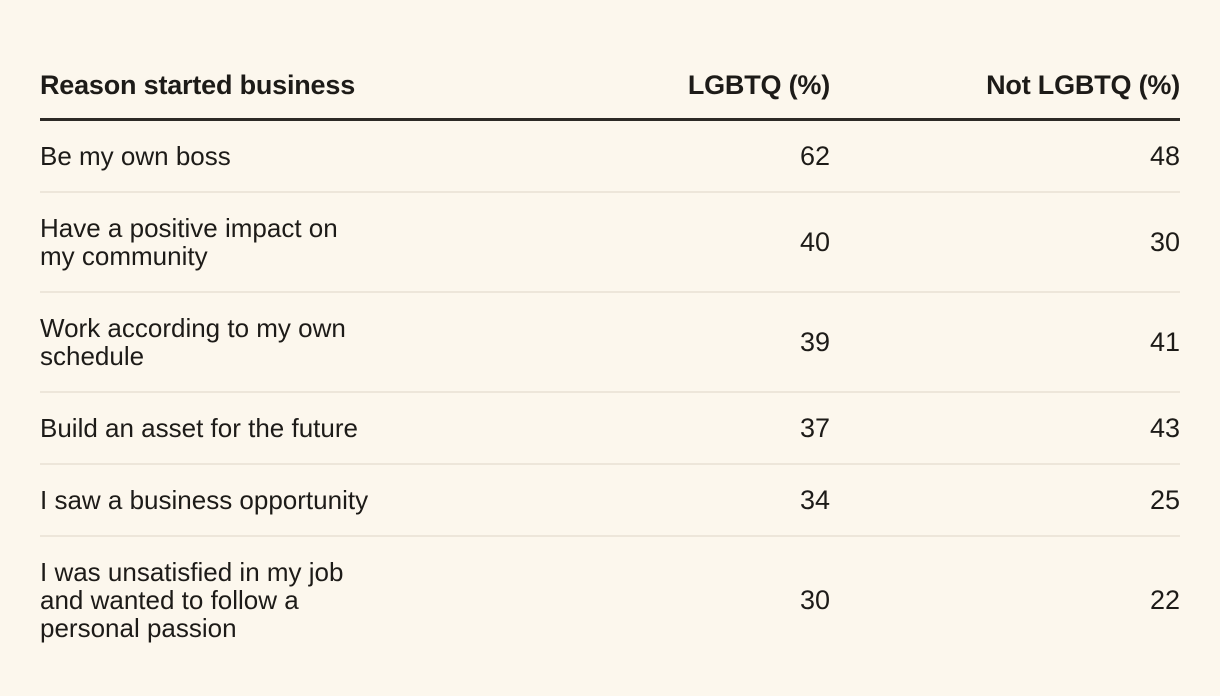  What do you see at coordinates (1005, 427) in the screenshot?
I see `not-lgbtq-value-cell: 43` at bounding box center [1005, 427].